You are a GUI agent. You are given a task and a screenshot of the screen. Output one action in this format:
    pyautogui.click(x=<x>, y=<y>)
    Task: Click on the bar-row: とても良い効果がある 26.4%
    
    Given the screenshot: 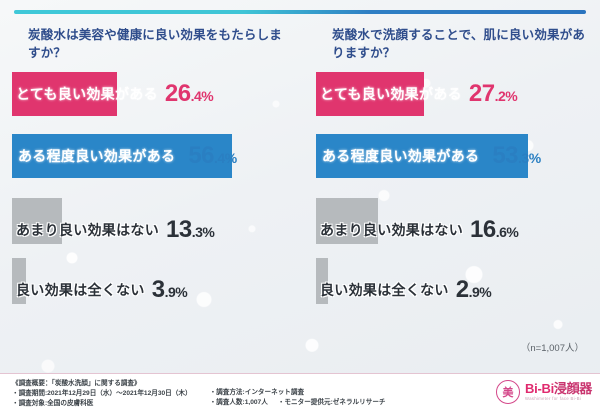 What is the action you would take?
    pyautogui.click(x=150, y=103)
    